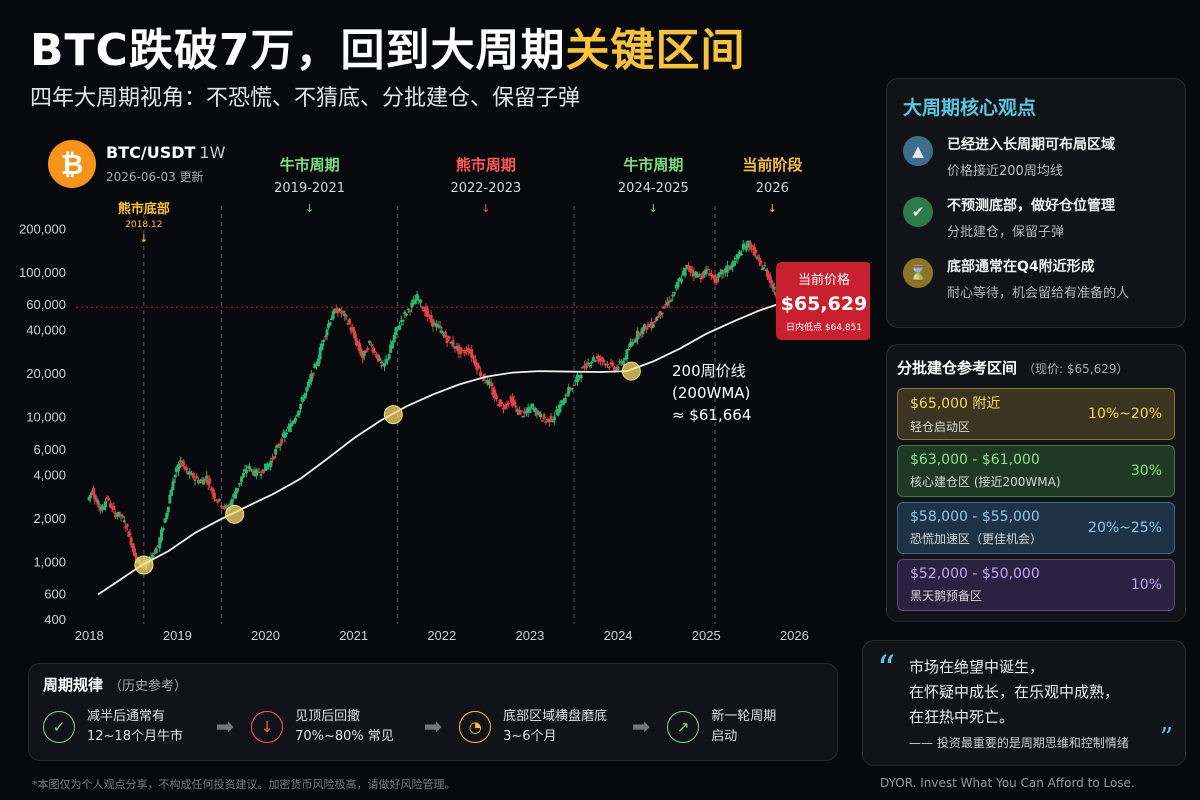  Describe the element at coordinates (135, 736) in the screenshot. I see `rule-line-2: 12~18个月牛市` at that location.